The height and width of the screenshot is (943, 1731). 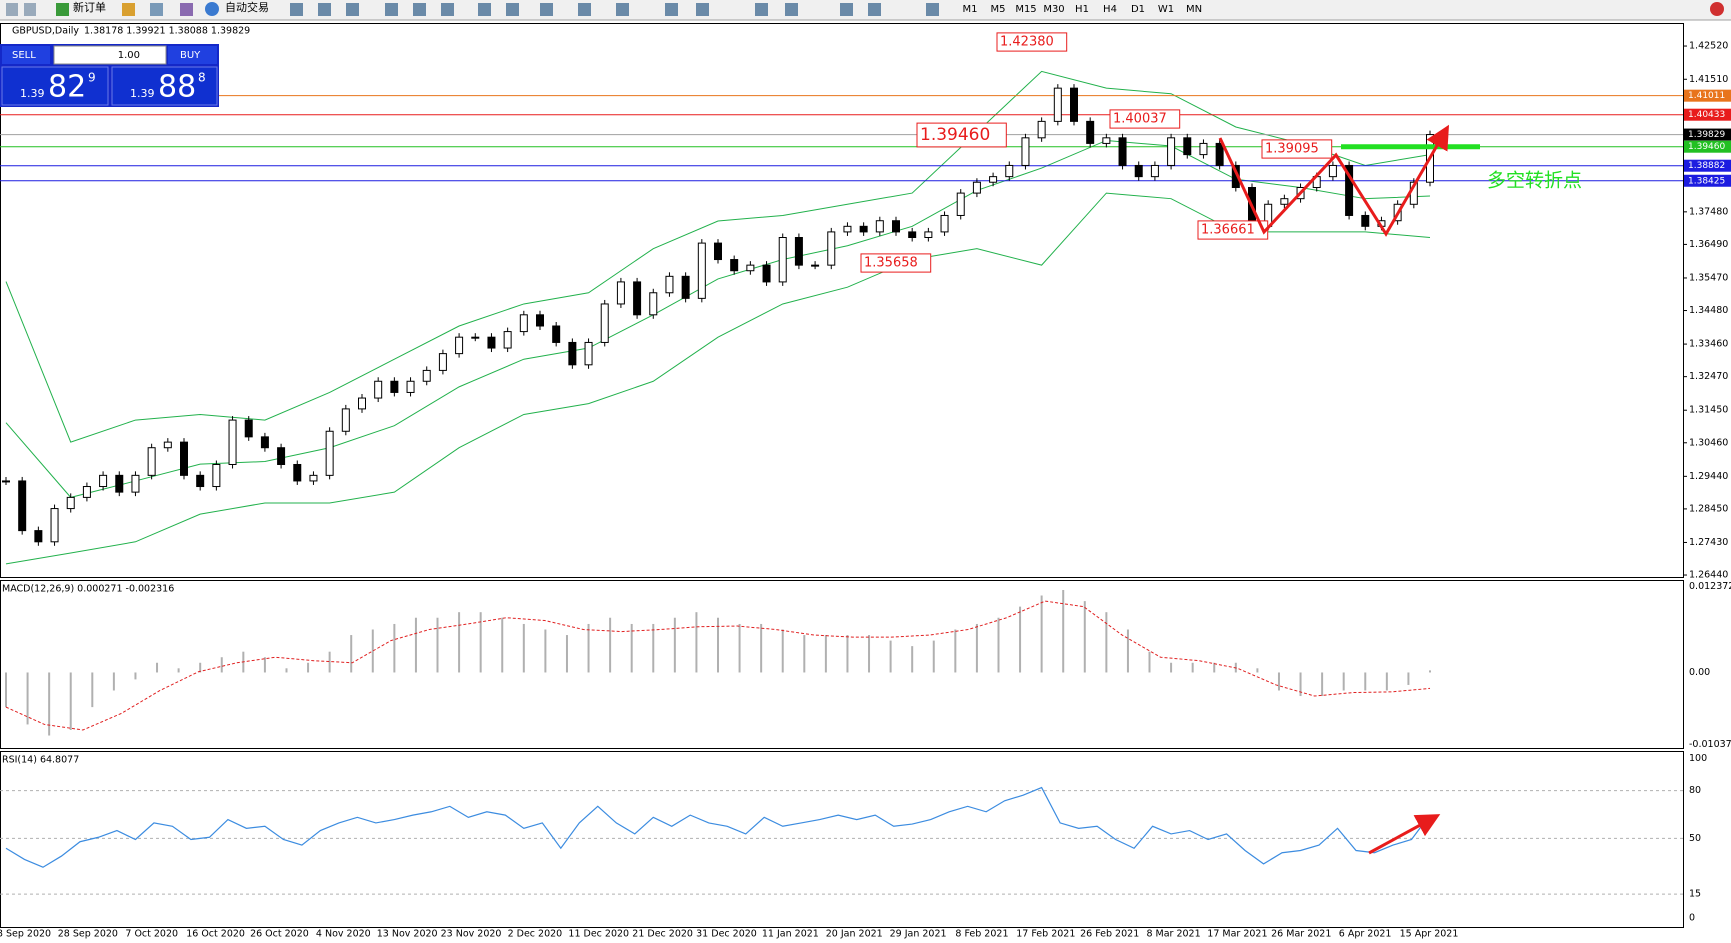 What do you see at coordinates (142, 93) in the screenshot?
I see `ask-prefix: 1.39` at bounding box center [142, 93].